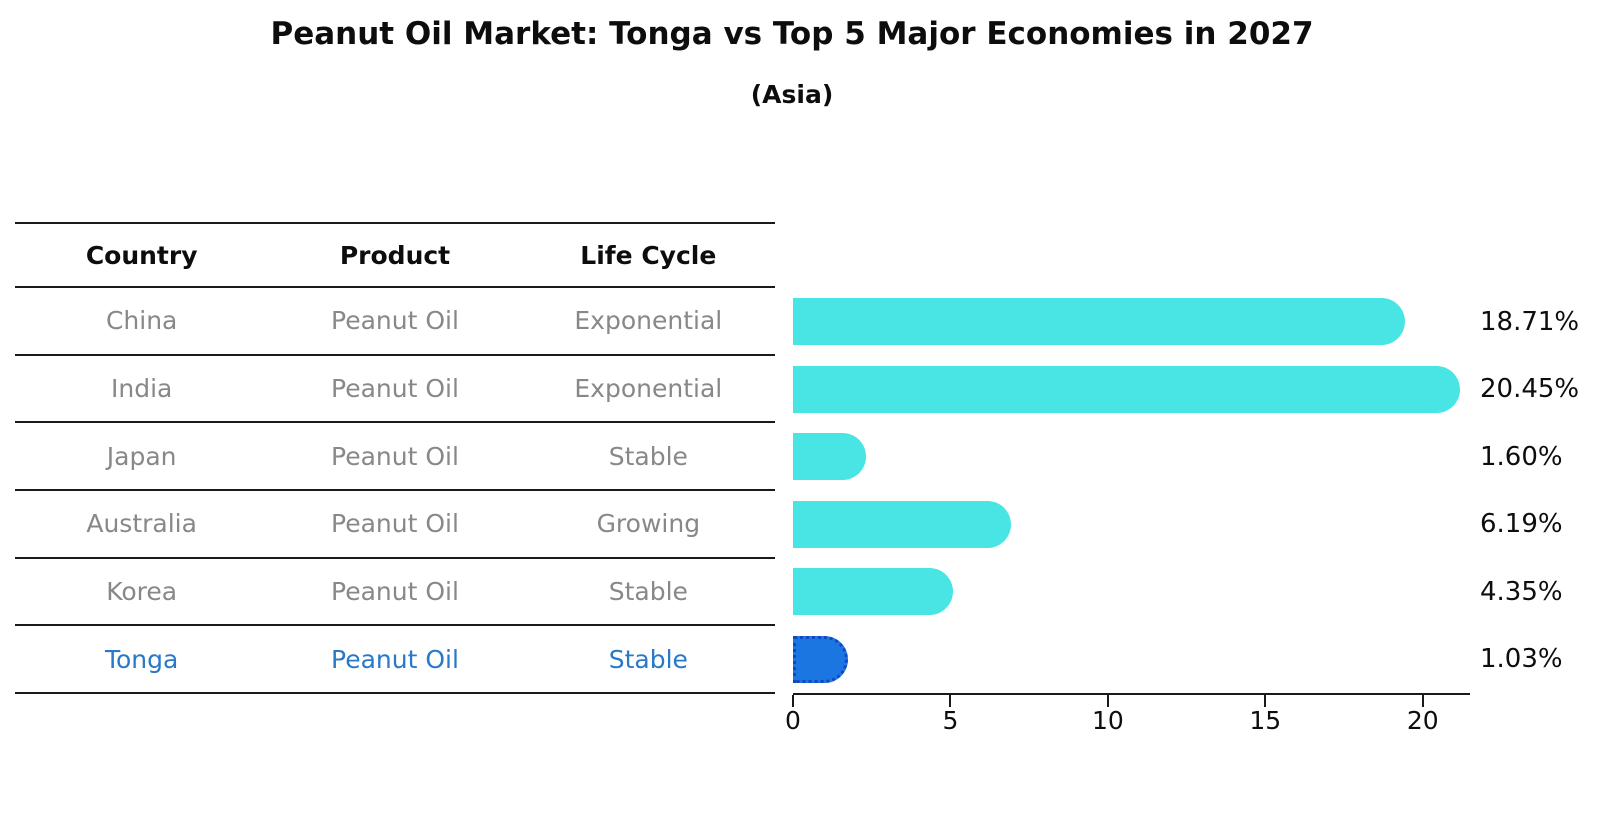  Describe the element at coordinates (1422, 720) in the screenshot. I see `x-axis-label-20: 20` at that location.